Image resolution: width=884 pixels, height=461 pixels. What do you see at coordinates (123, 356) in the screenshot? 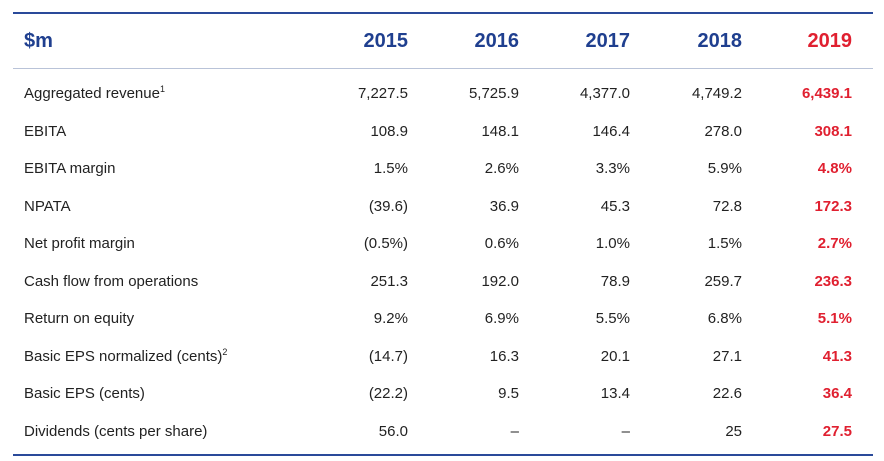
I see `row-label-text: Basic EPS normalized (cents)` at bounding box center [123, 356].